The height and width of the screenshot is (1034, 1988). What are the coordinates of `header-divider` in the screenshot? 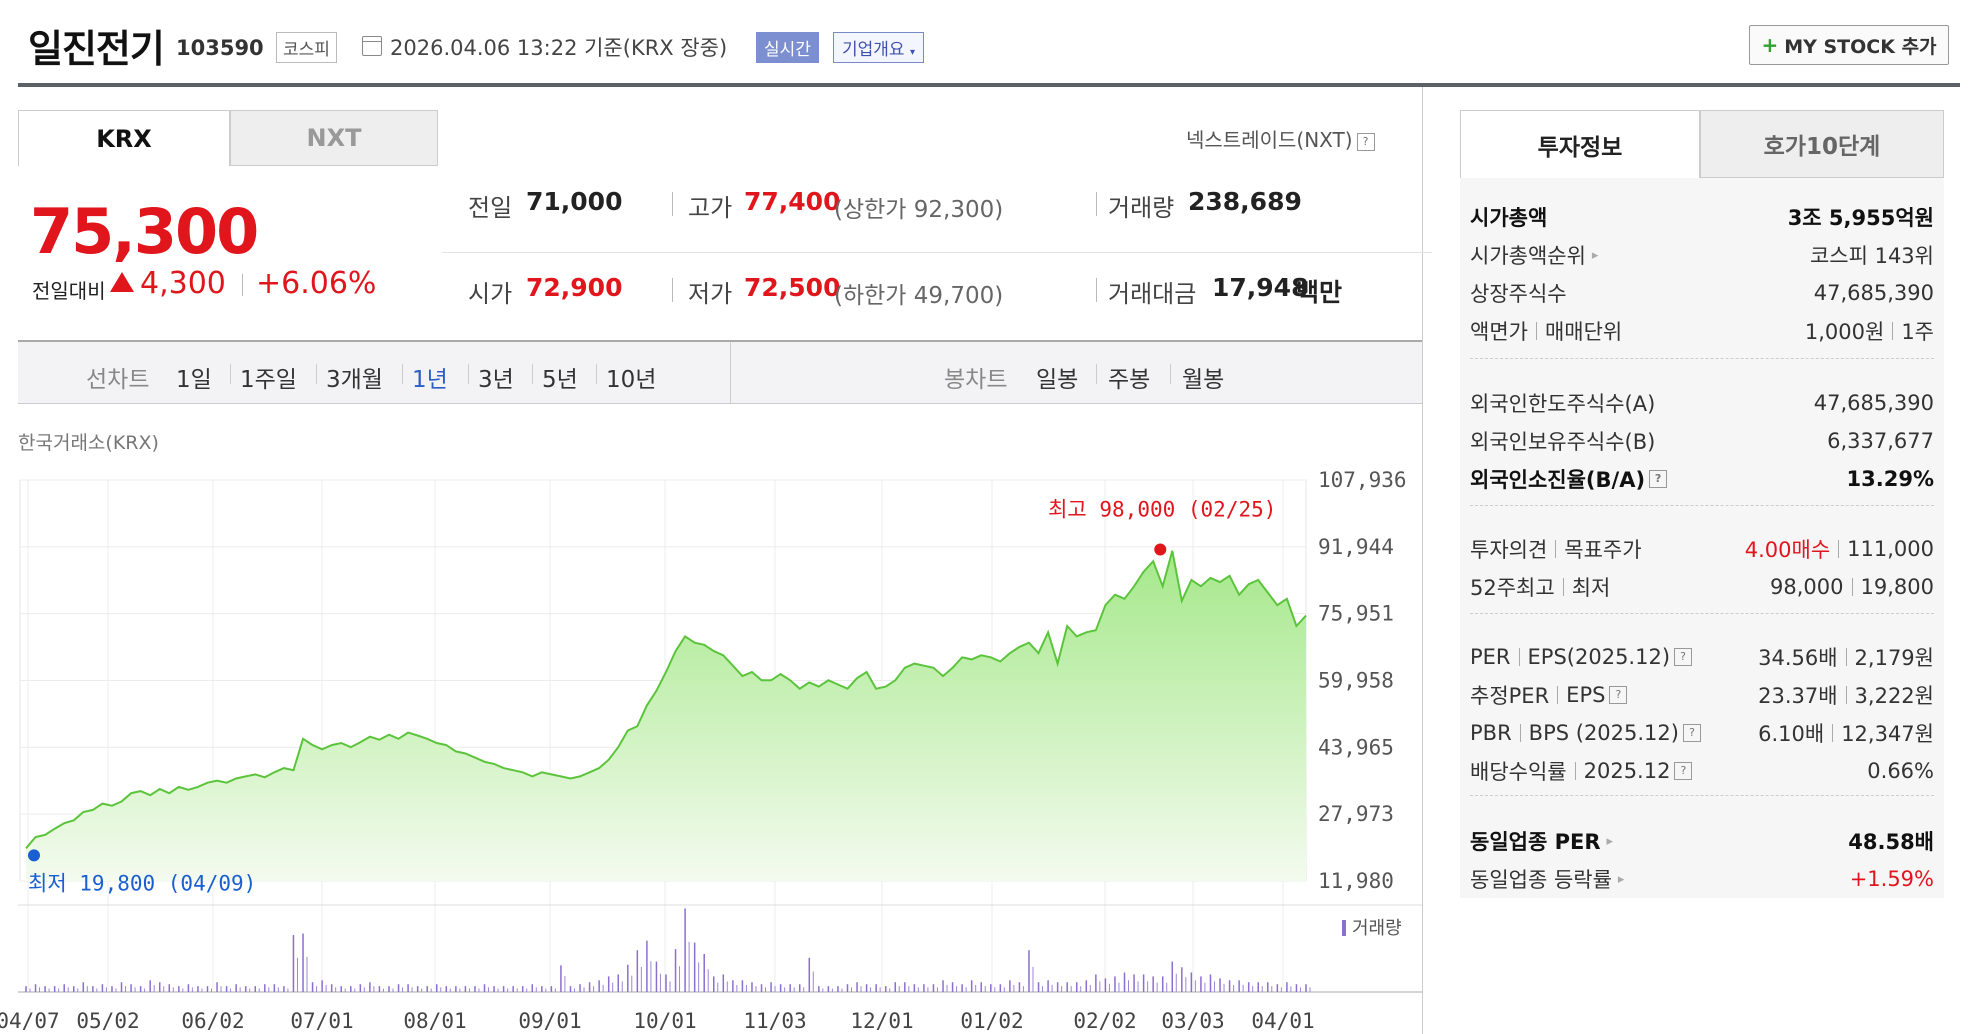 It's located at (989, 85).